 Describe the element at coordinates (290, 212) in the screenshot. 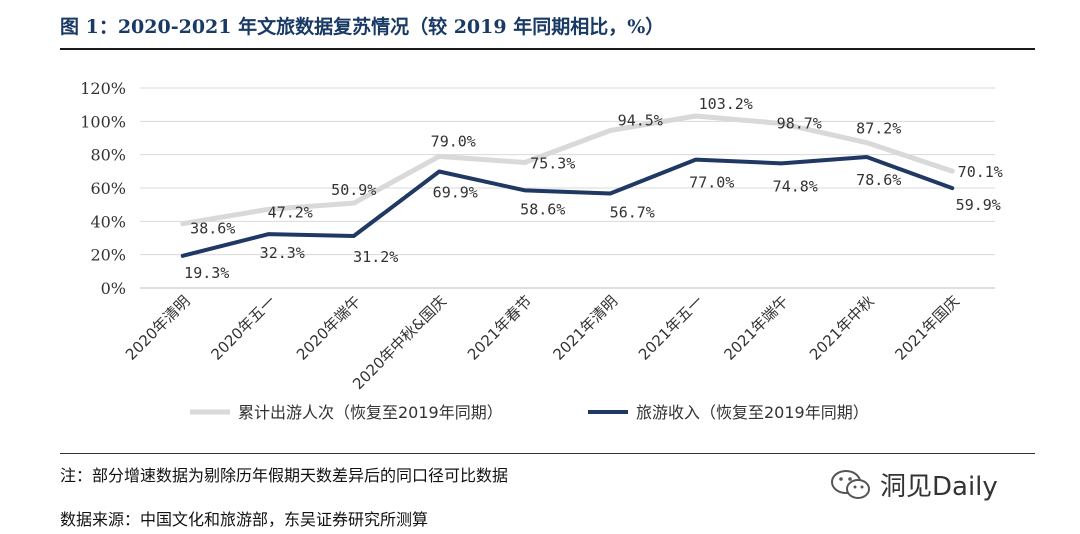

I see `data-label: 47.2%` at that location.